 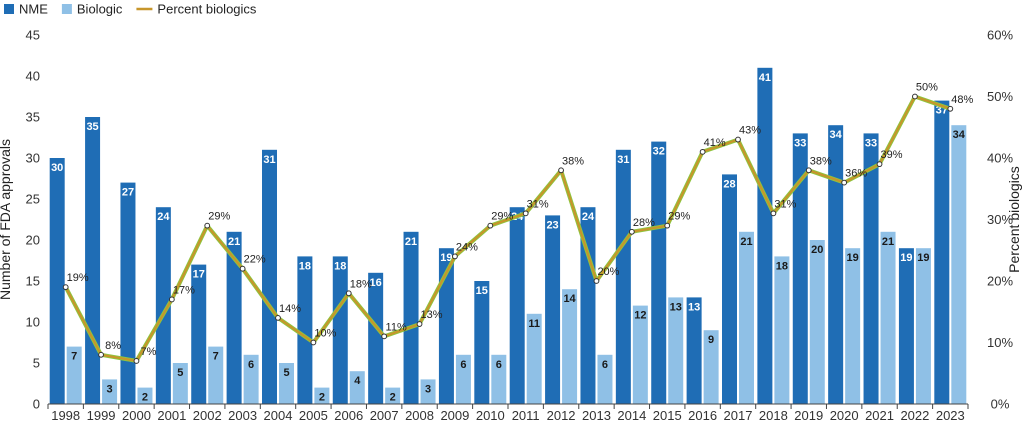 I want to click on bar-value-nme: 13, so click(x=694, y=307).